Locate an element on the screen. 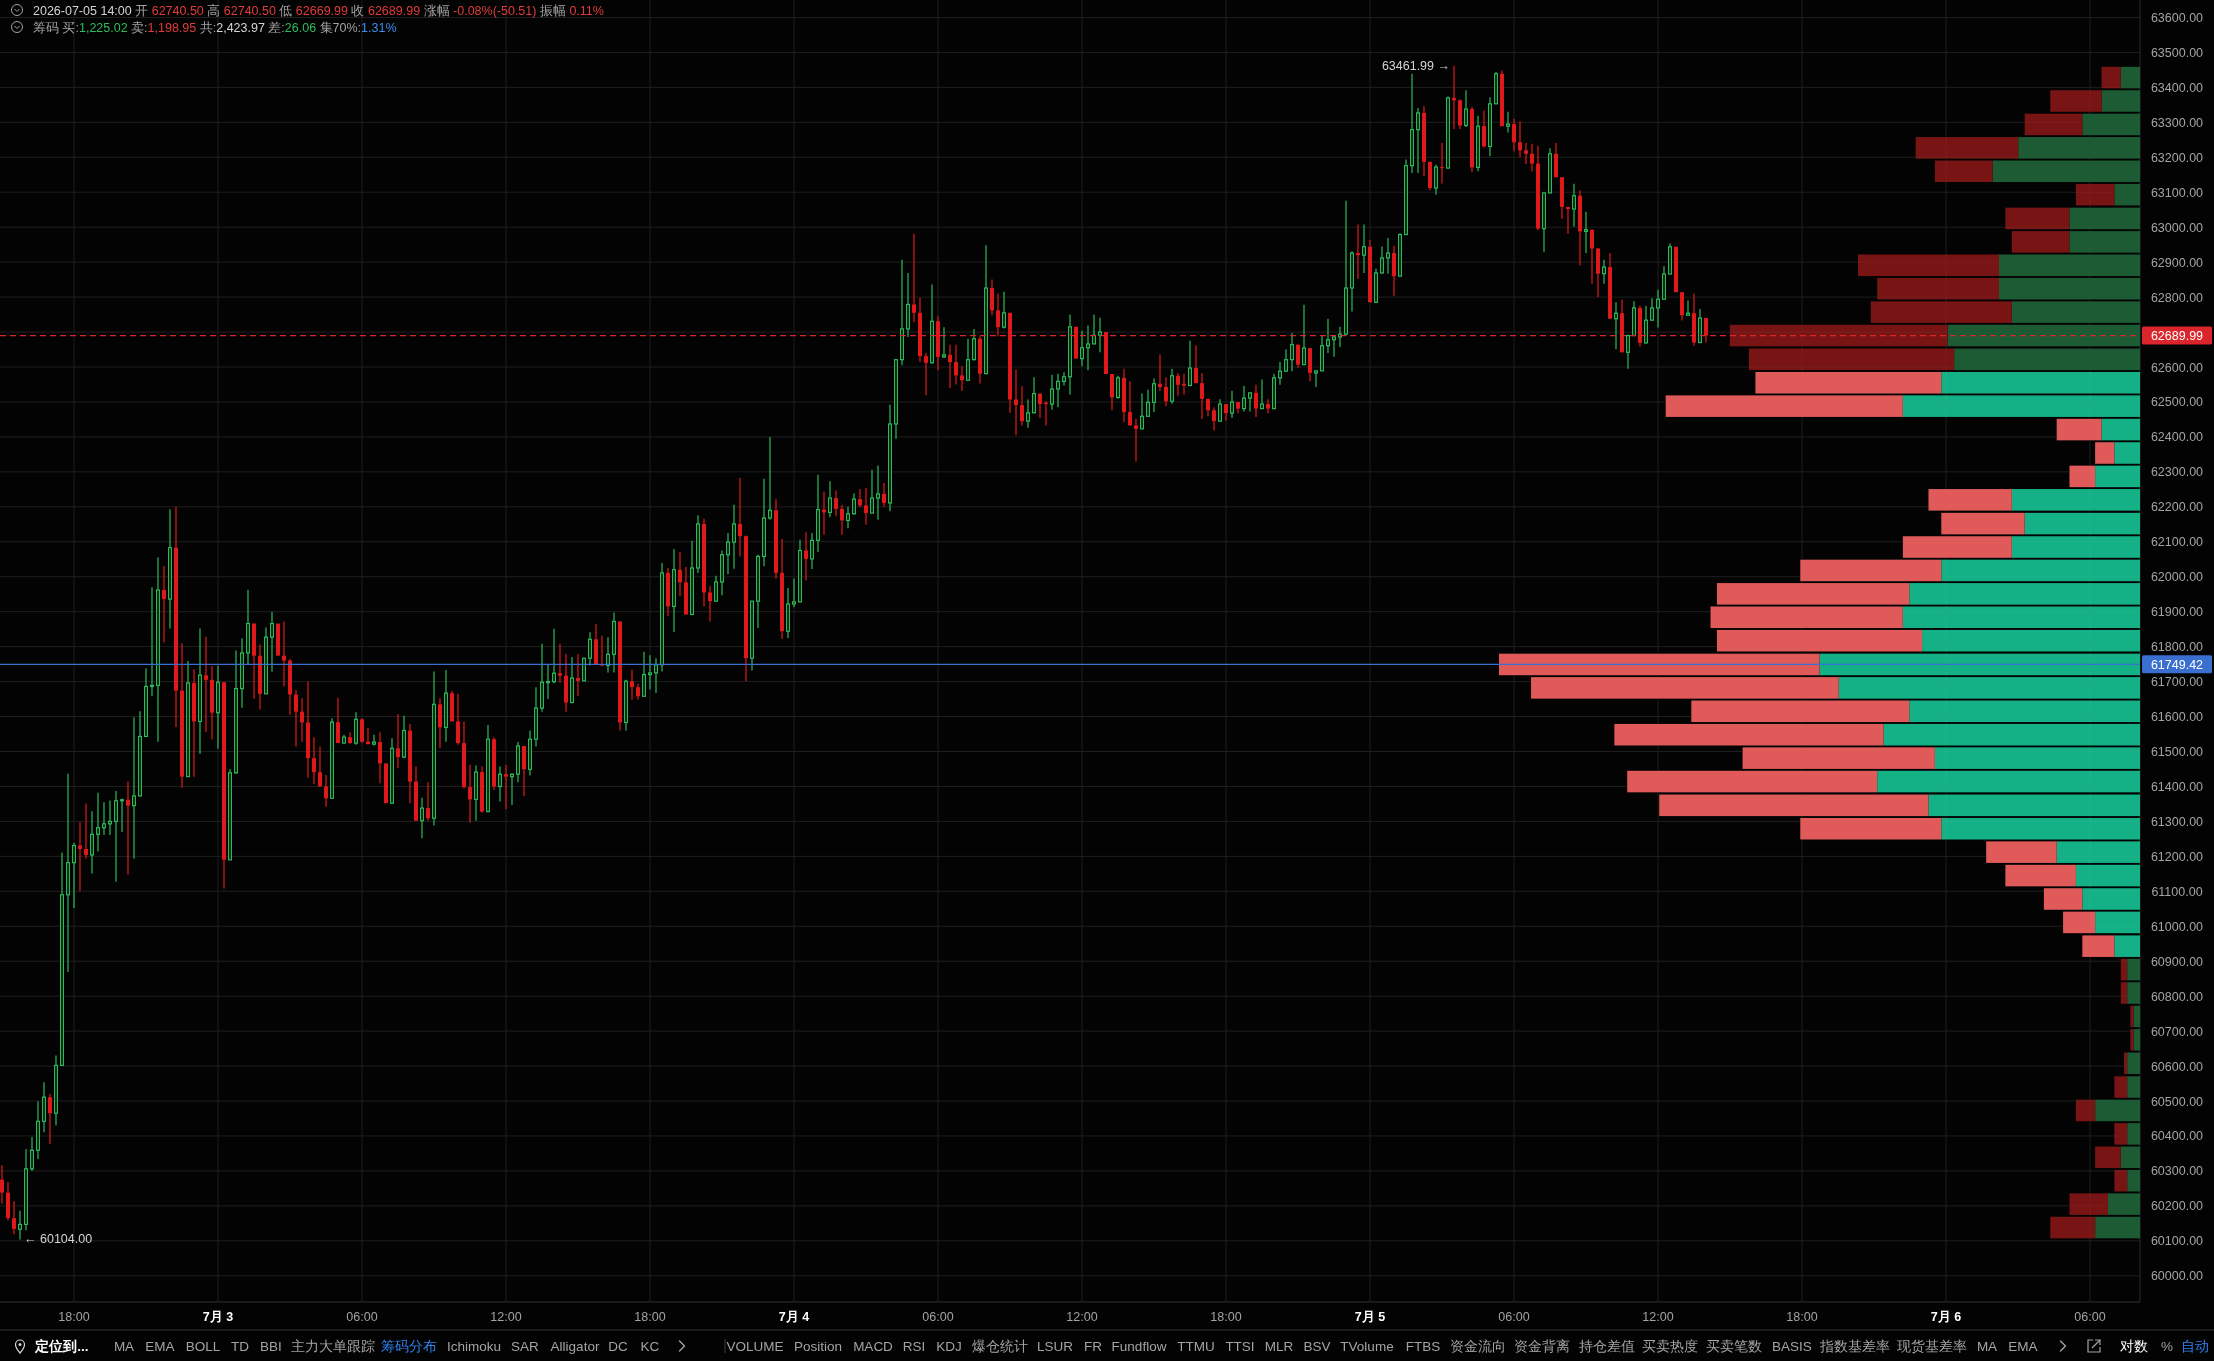  x-tick-label: 18:00 is located at coordinates (1226, 1317).